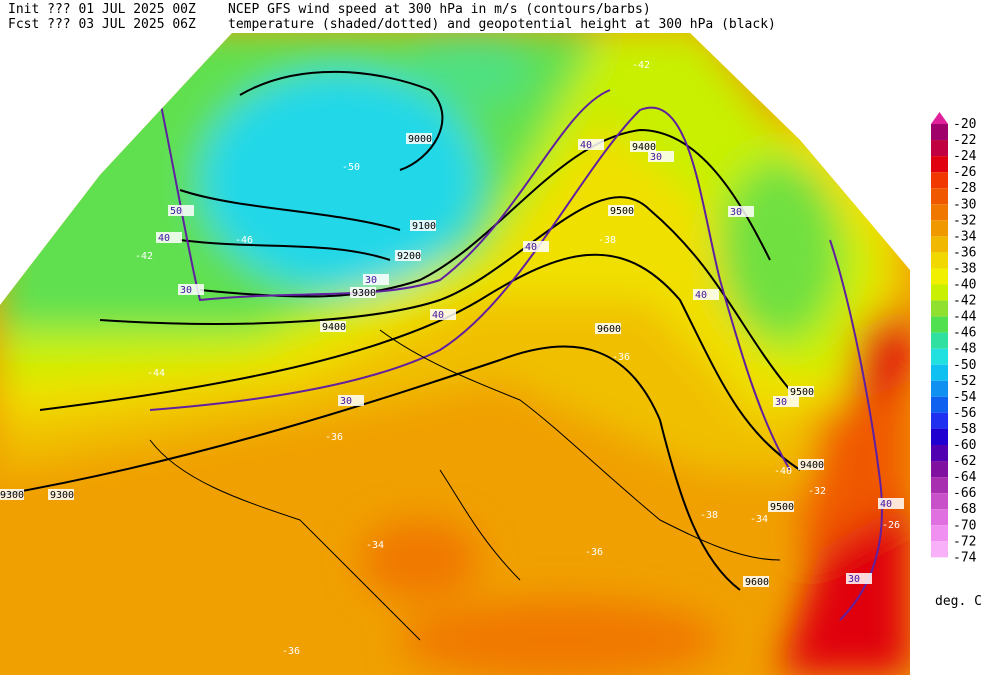 The height and width of the screenshot is (684, 1000). Describe the element at coordinates (964, 429) in the screenshot. I see `colorbar-label: -58` at that location.